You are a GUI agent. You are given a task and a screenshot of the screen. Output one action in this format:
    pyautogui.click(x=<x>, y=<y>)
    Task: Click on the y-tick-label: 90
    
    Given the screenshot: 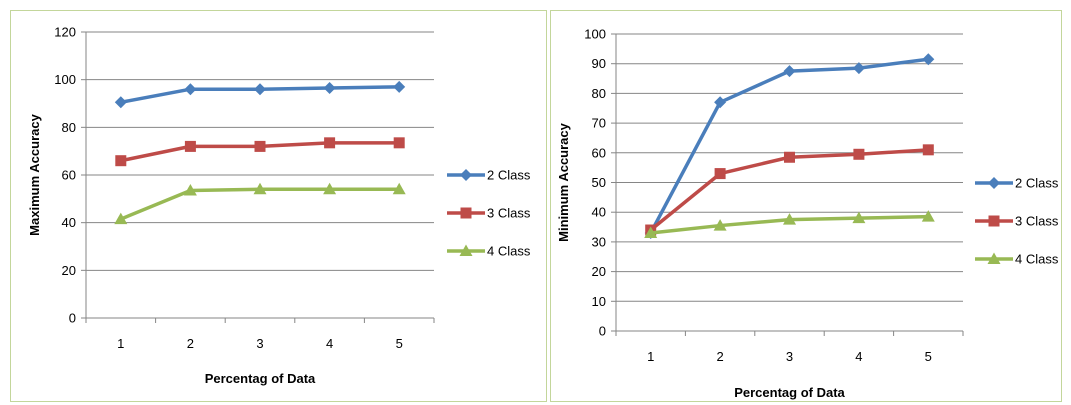 What is the action you would take?
    pyautogui.click(x=599, y=63)
    